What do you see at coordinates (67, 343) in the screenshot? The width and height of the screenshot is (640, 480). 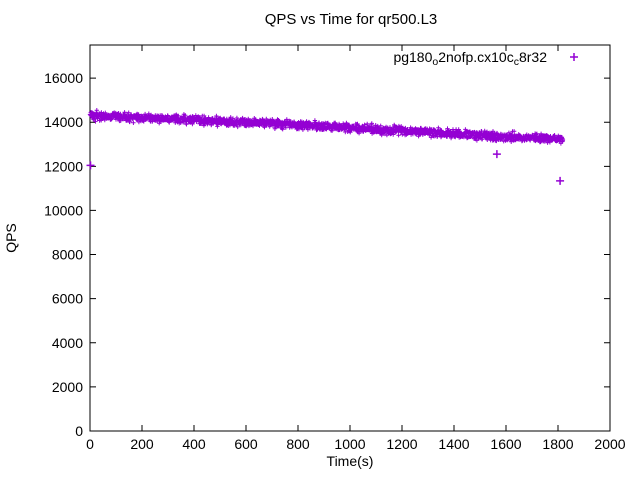 I see `y-tick-label: 4000` at bounding box center [67, 343].